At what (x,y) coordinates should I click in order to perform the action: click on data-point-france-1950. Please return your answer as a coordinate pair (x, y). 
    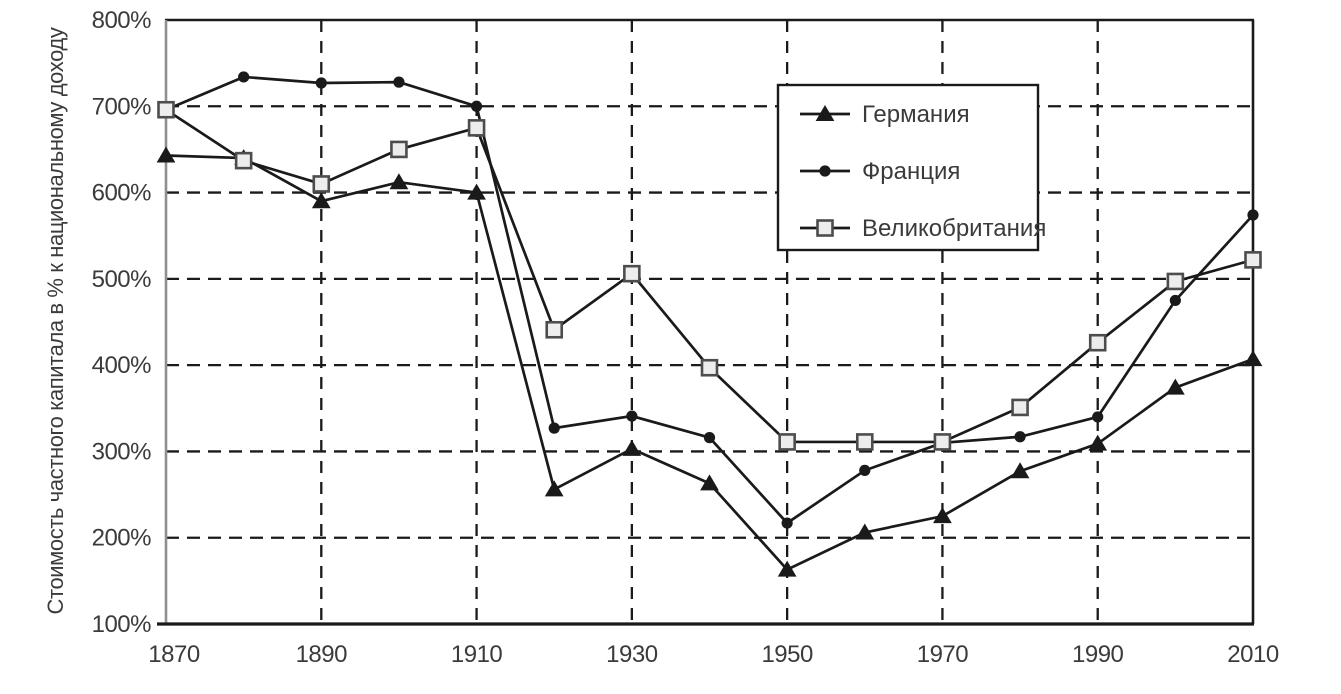
    Looking at the image, I should click on (787, 523).